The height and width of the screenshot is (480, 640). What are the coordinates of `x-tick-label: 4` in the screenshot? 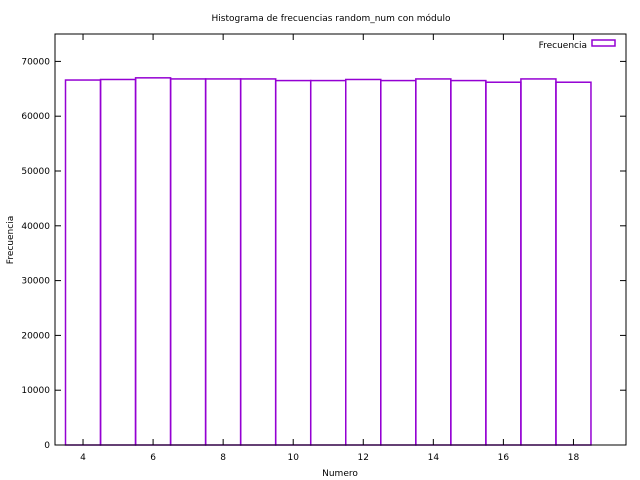 It's located at (83, 458).